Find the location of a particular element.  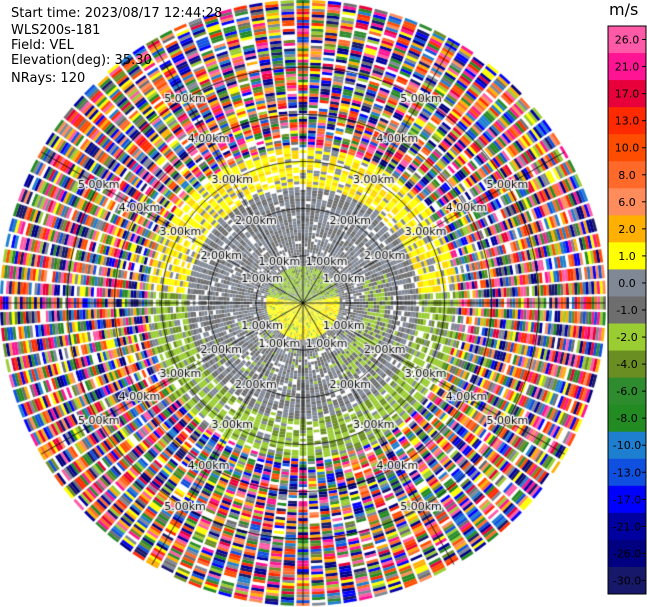

colorbar-tick-label: 21.0 is located at coordinates (627, 67).